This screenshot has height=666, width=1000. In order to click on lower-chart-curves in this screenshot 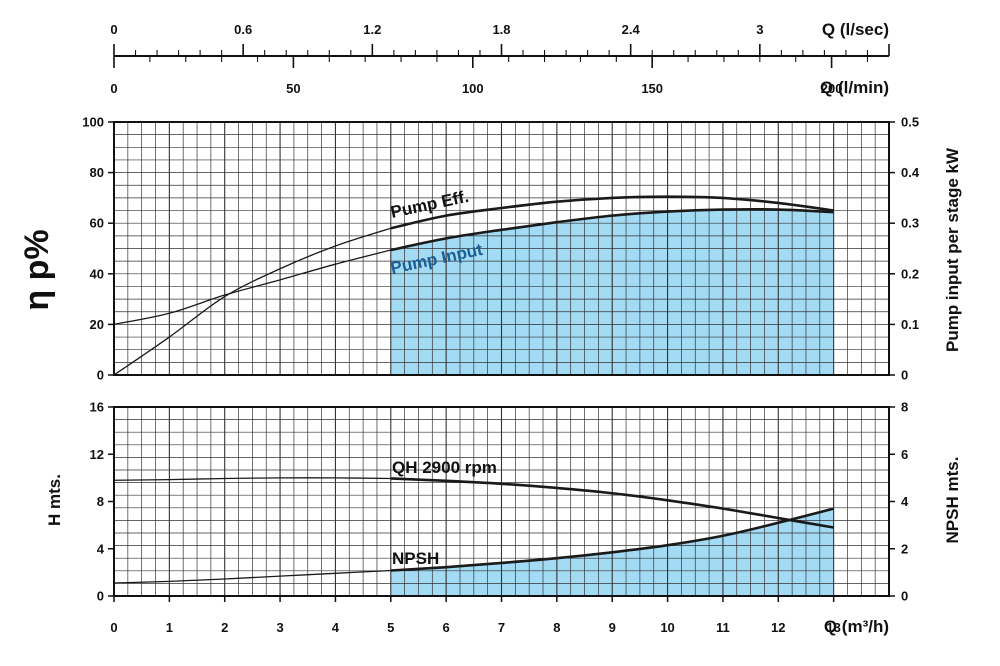, I will do `click(473, 530)`.